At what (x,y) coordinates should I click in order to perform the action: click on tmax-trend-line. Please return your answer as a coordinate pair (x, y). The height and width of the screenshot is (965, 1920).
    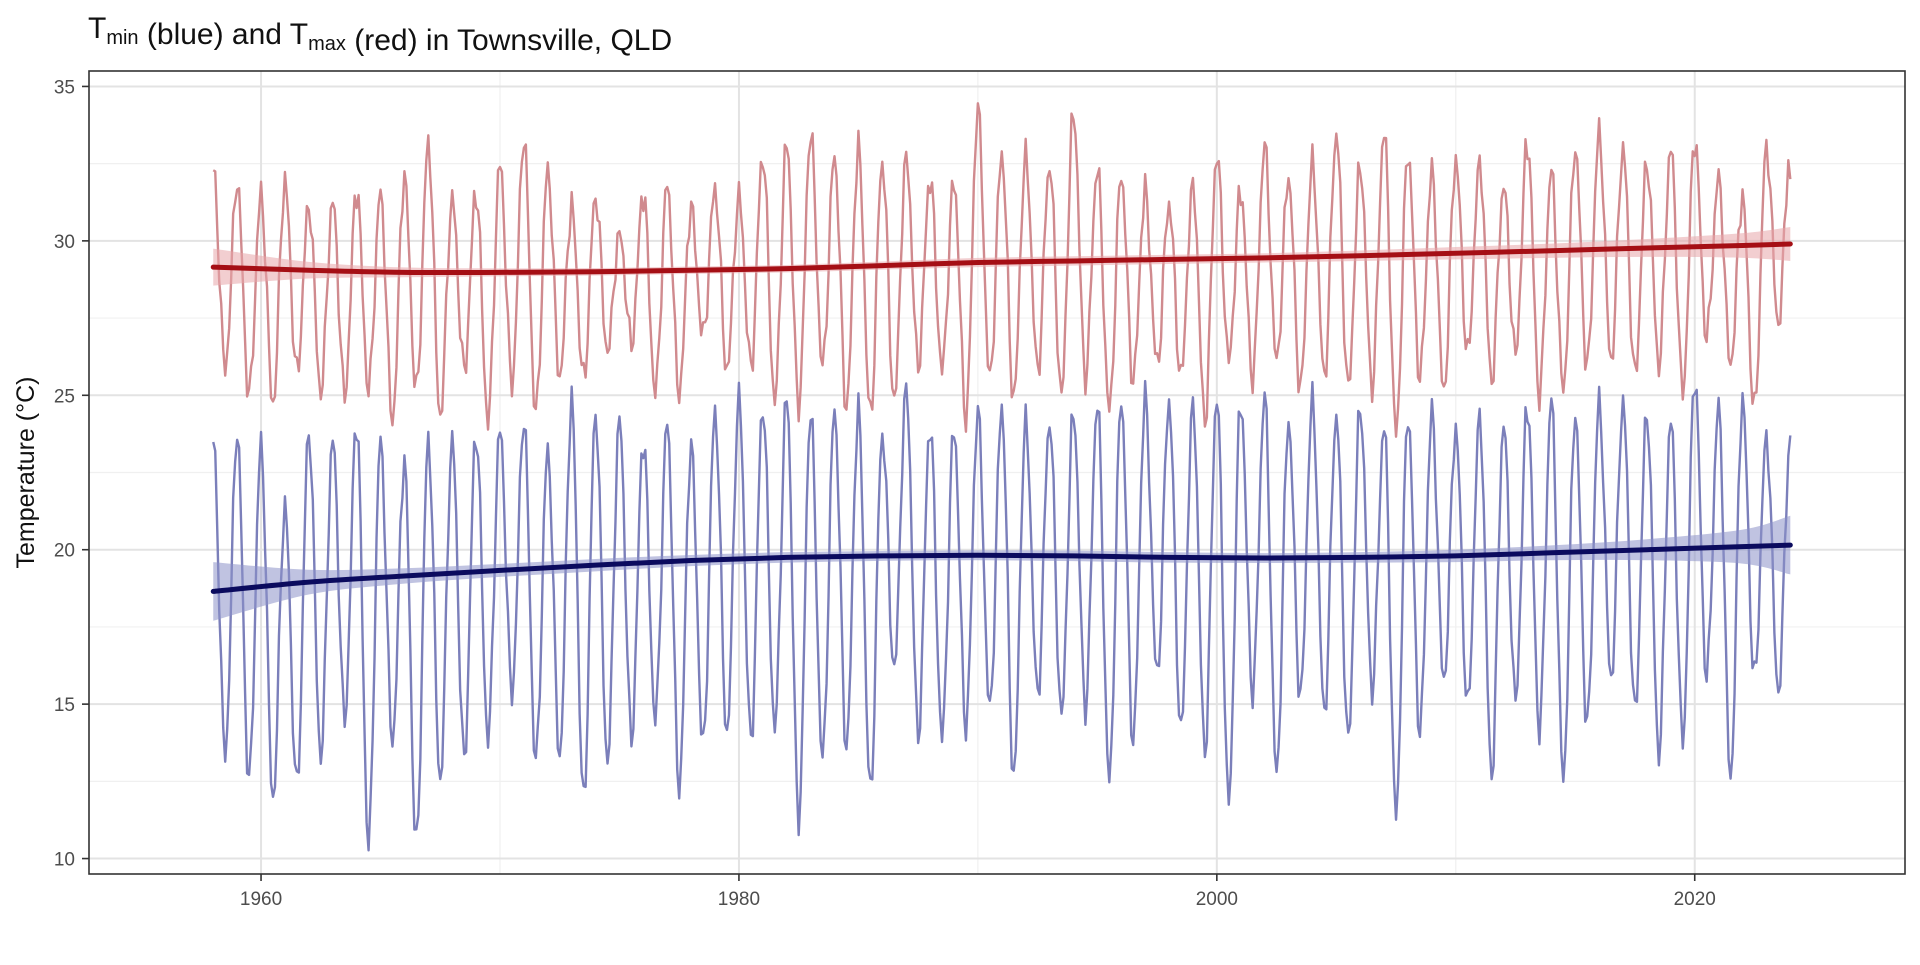
    Looking at the image, I should click on (1001, 258).